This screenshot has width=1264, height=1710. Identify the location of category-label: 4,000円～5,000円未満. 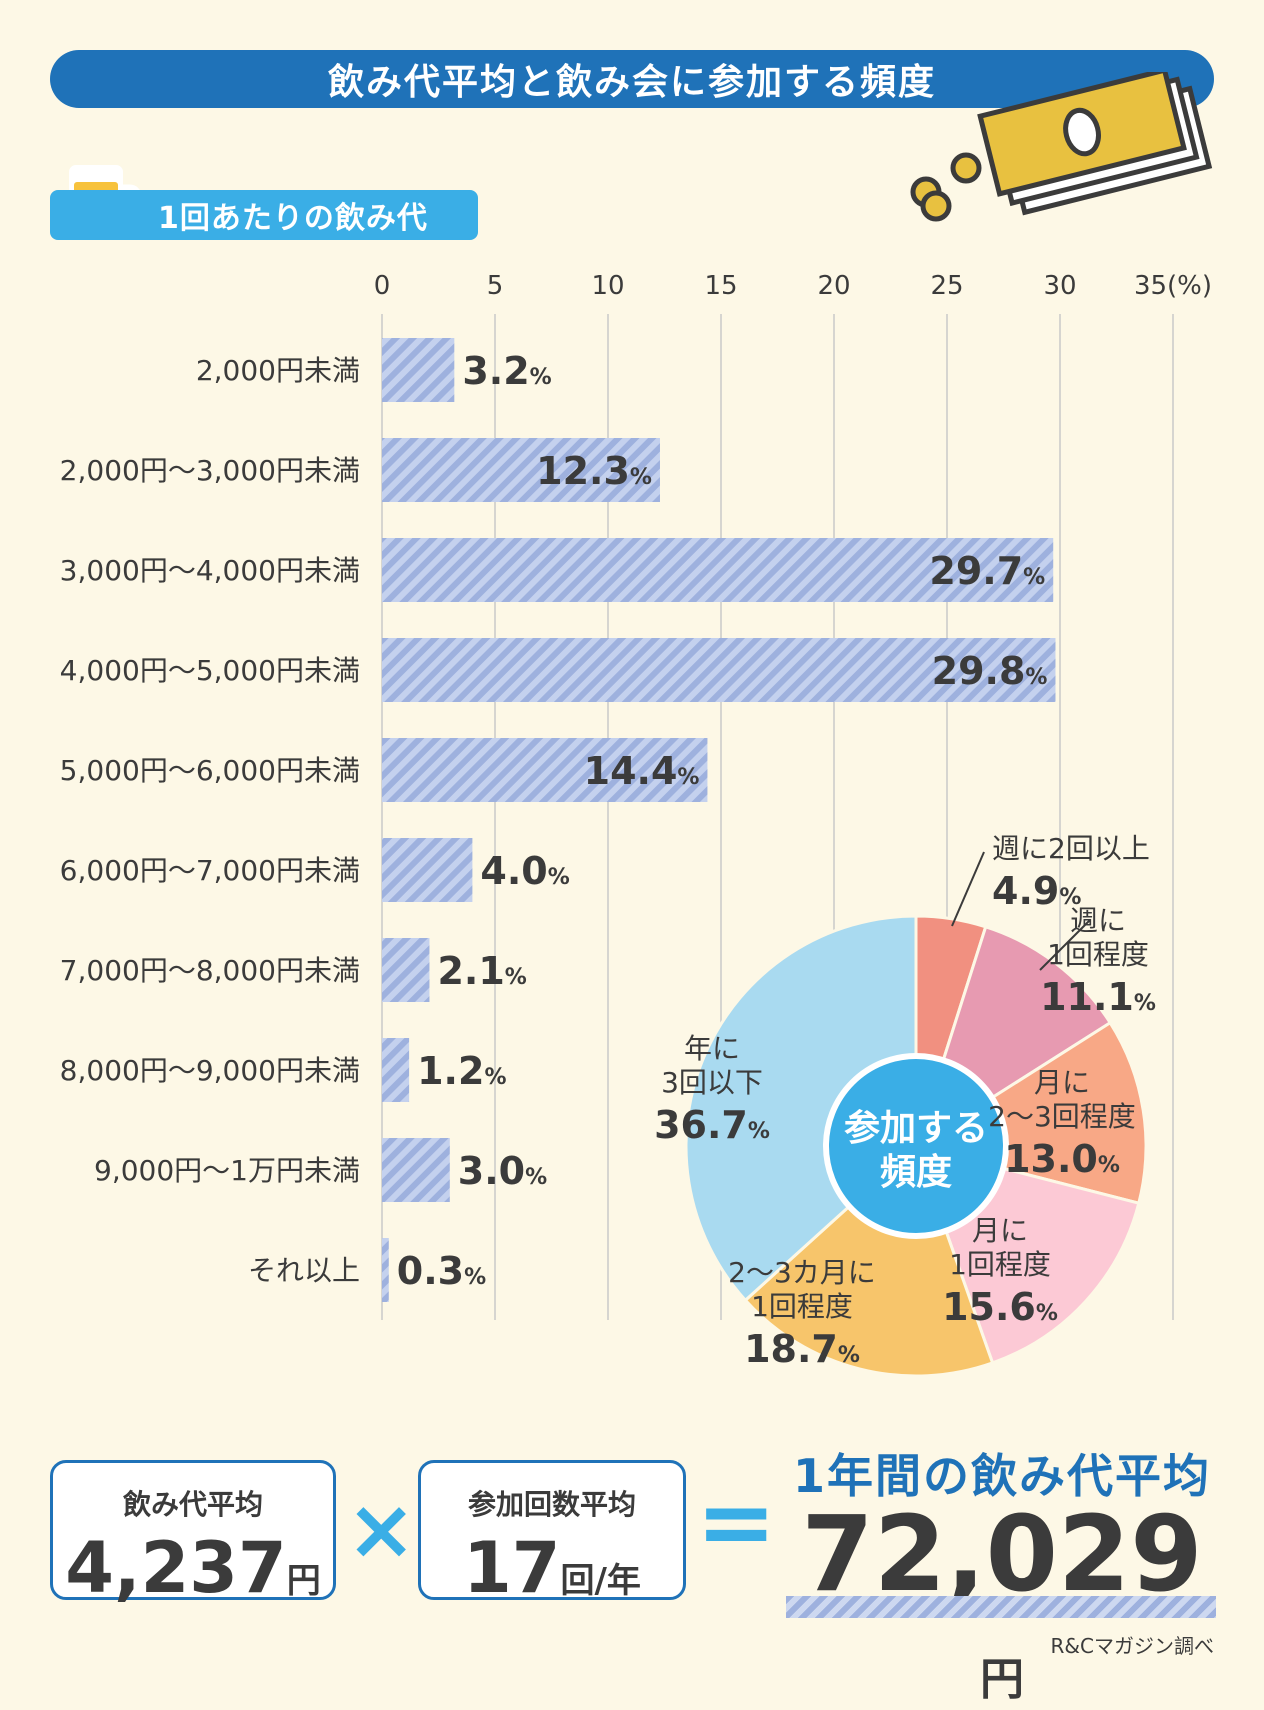
(210, 670).